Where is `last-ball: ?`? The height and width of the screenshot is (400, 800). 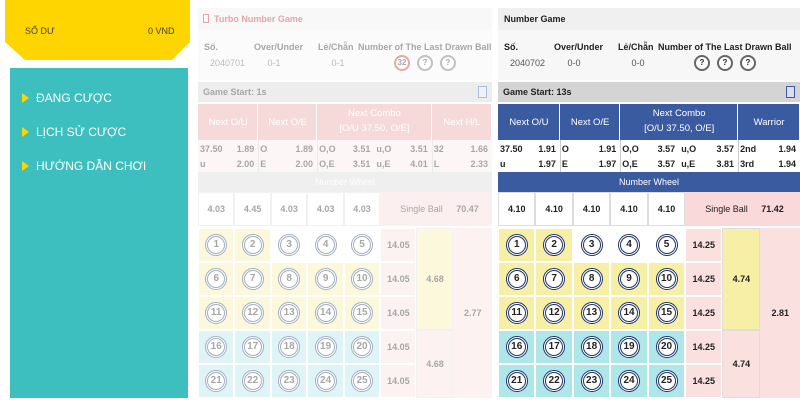
last-ball: ? is located at coordinates (425, 63).